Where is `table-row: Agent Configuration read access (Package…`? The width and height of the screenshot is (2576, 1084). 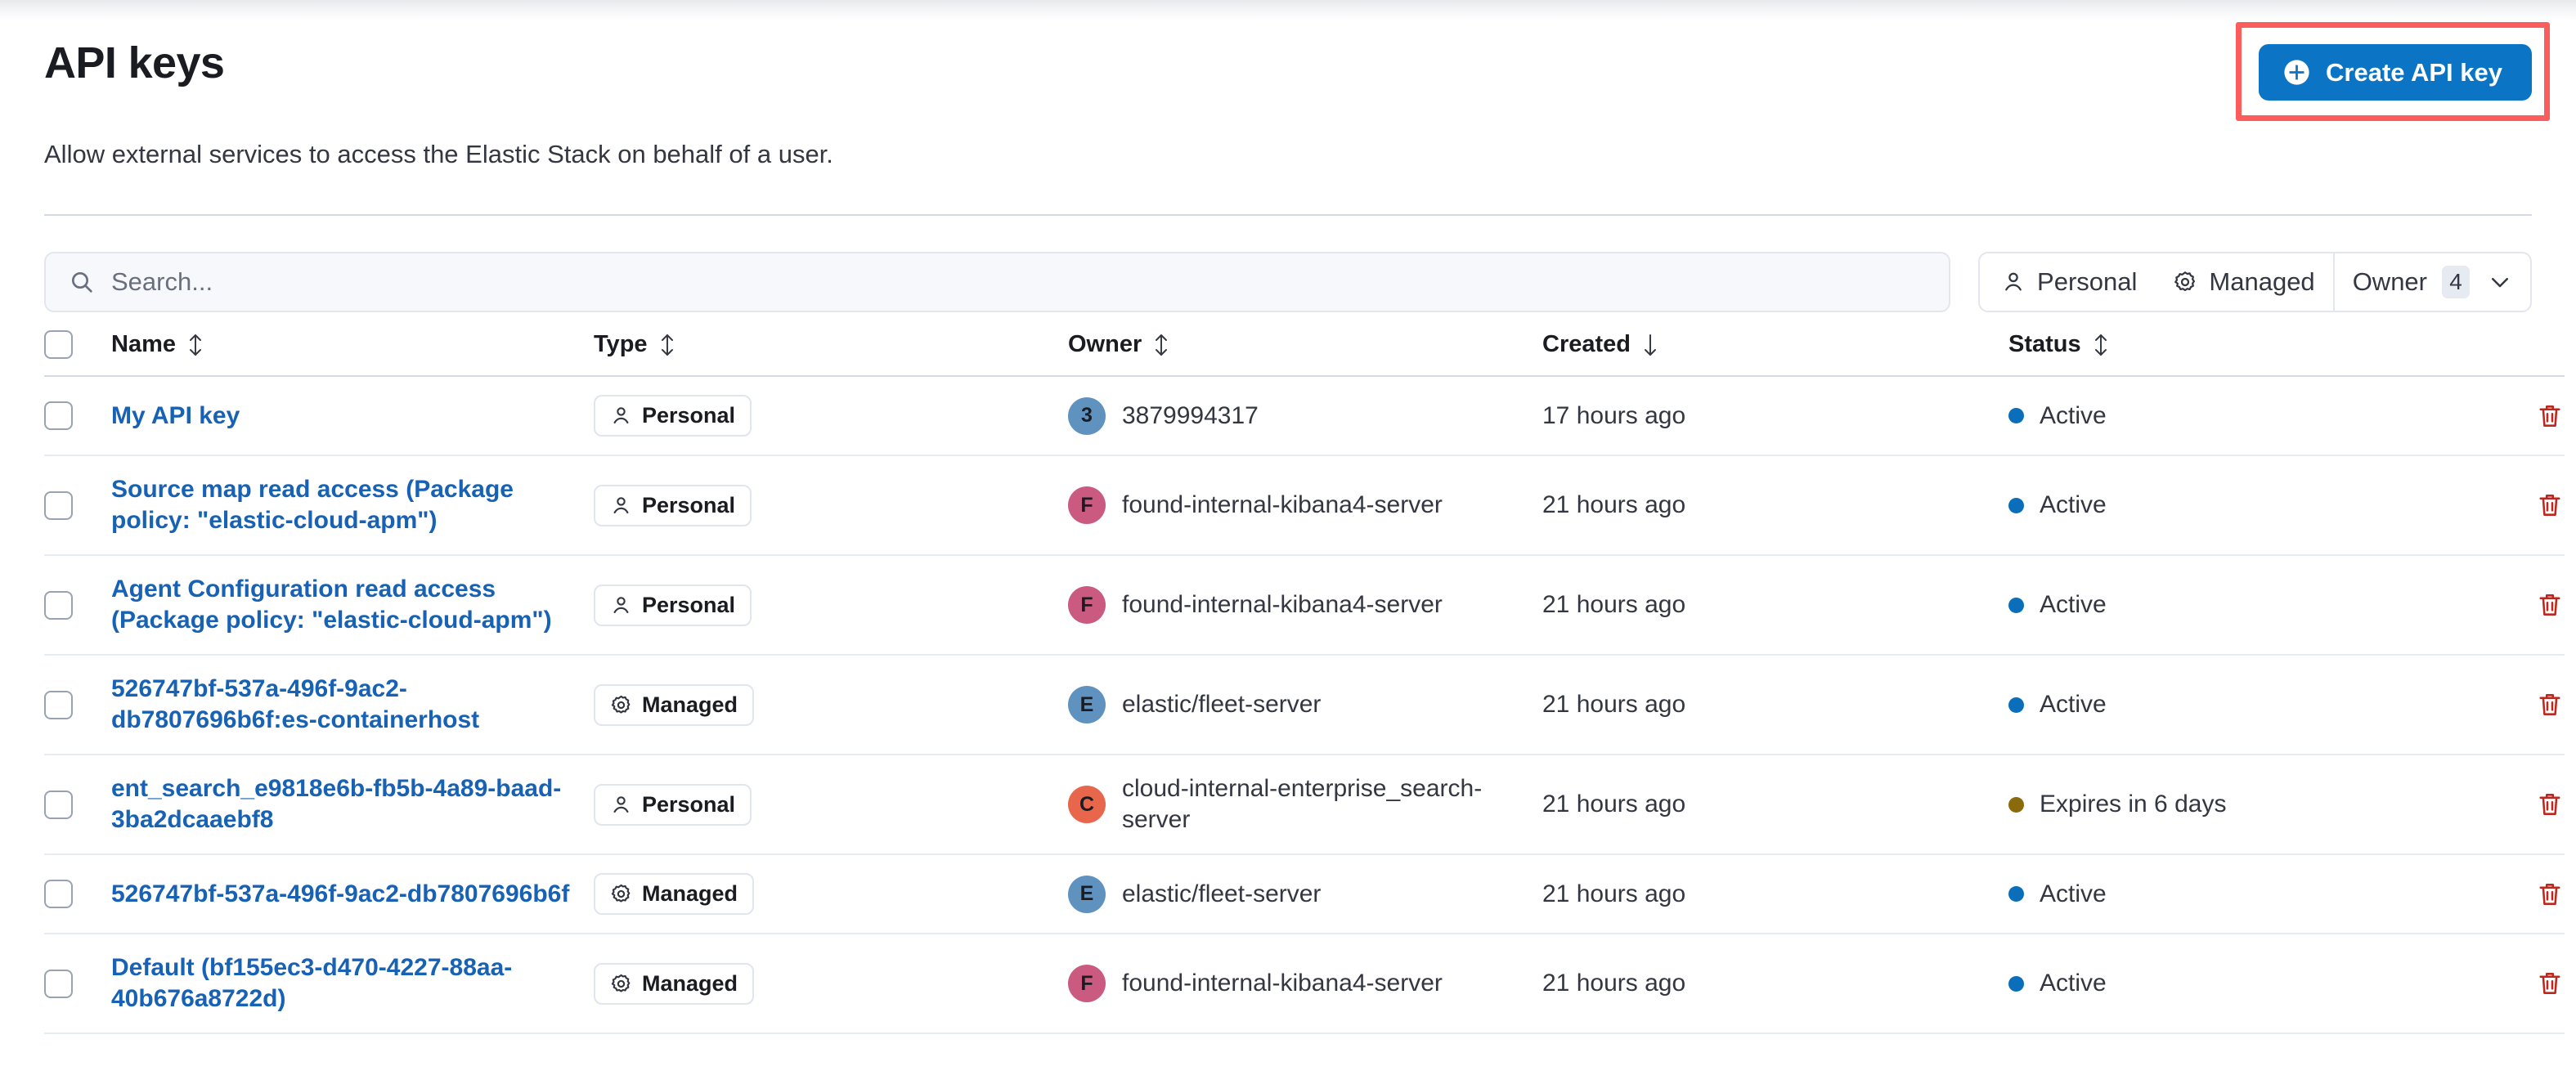
table-row: Agent Configuration read access (Package… is located at coordinates (1304, 605).